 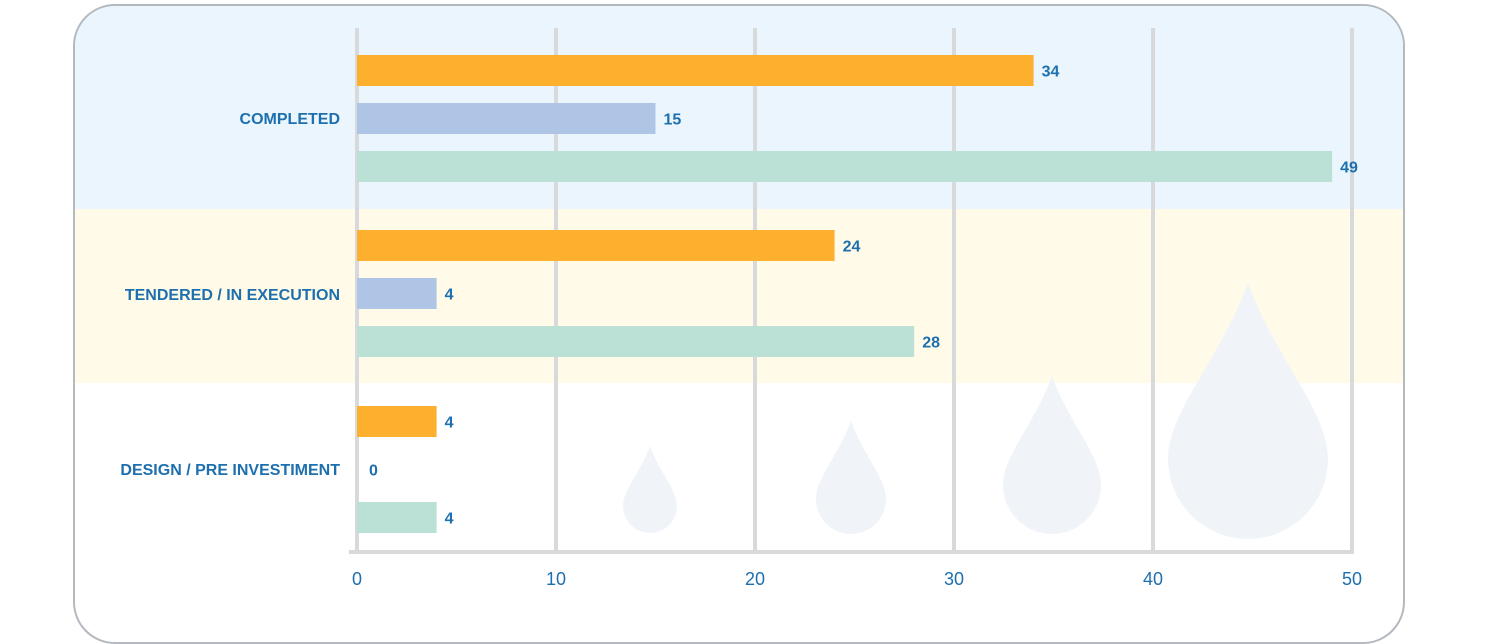 I want to click on x-tick-label: 0, so click(x=357, y=579).